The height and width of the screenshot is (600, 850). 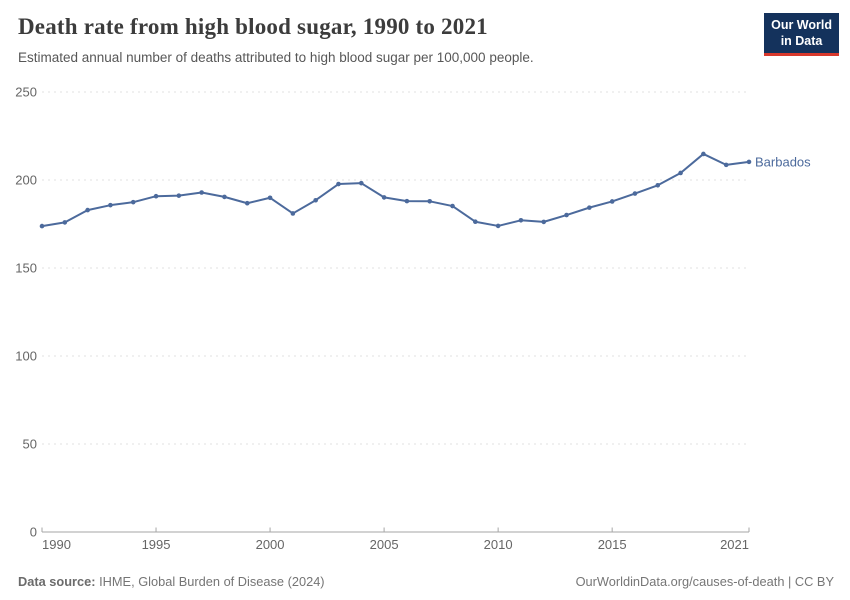 I want to click on y-axis-tick-label: 100, so click(x=26, y=356).